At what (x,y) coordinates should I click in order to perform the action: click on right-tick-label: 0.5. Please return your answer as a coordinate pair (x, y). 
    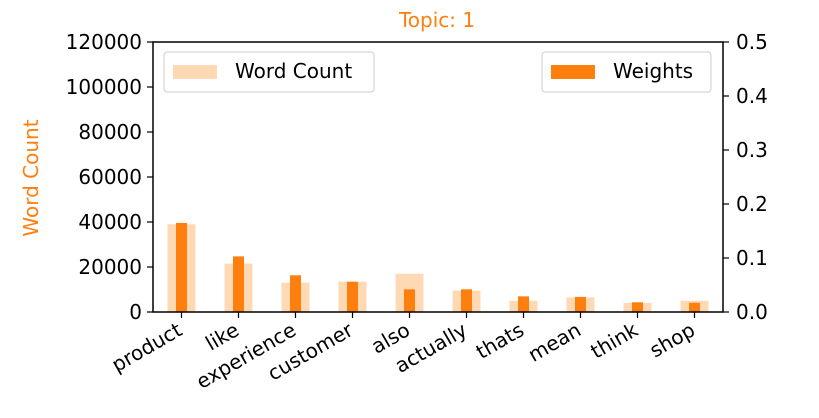
    Looking at the image, I should click on (752, 42).